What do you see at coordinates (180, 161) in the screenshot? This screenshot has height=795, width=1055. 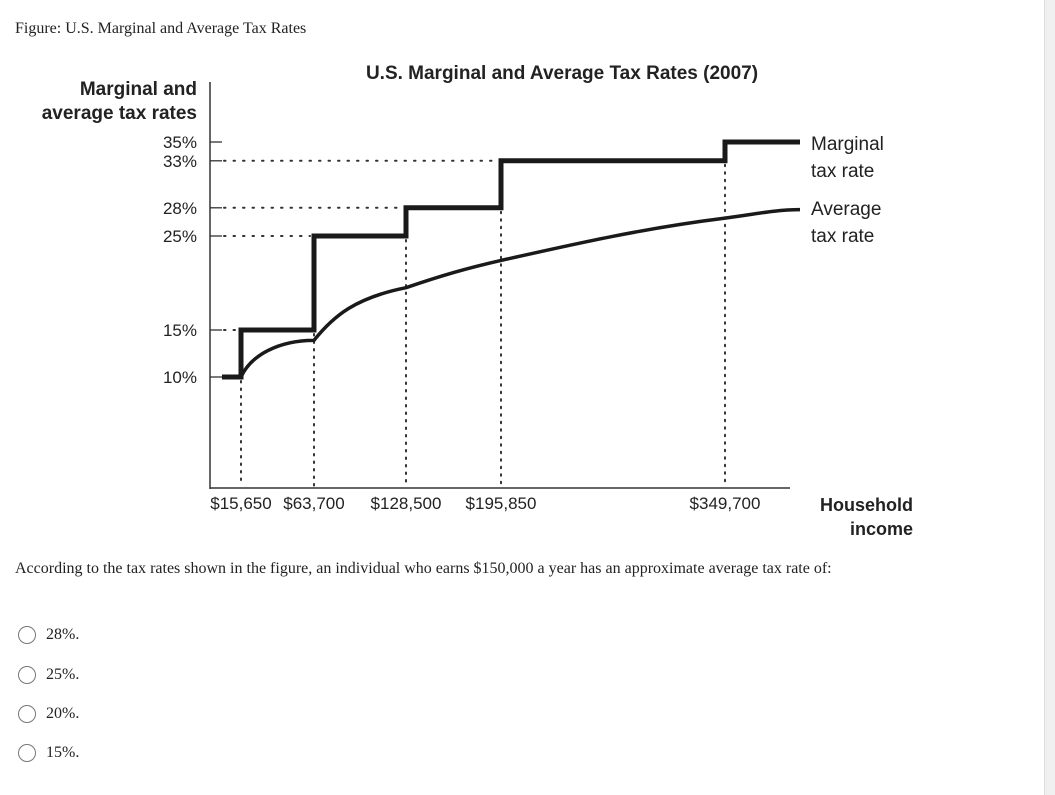 I see `y-tick-label: 33%` at bounding box center [180, 161].